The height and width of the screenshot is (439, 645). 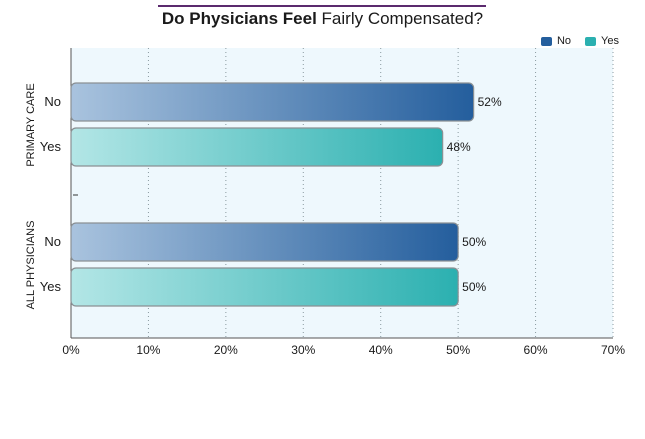 What do you see at coordinates (610, 41) in the screenshot?
I see `legend-label-yes: Yes` at bounding box center [610, 41].